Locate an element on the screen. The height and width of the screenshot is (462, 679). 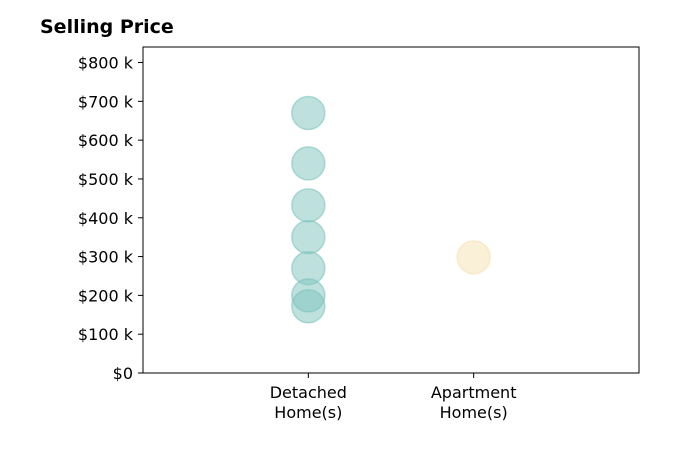
y-tick-label: $100 k is located at coordinates (106, 334).